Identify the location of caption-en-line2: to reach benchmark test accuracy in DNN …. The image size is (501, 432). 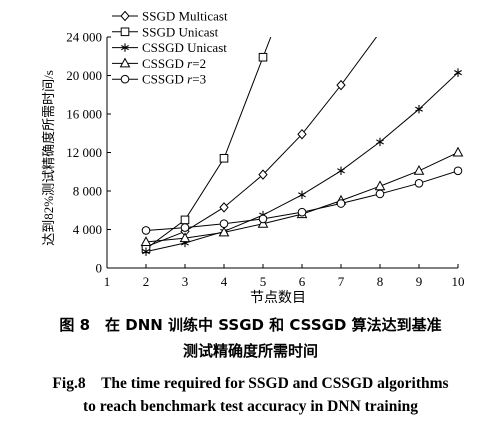
(250, 406).